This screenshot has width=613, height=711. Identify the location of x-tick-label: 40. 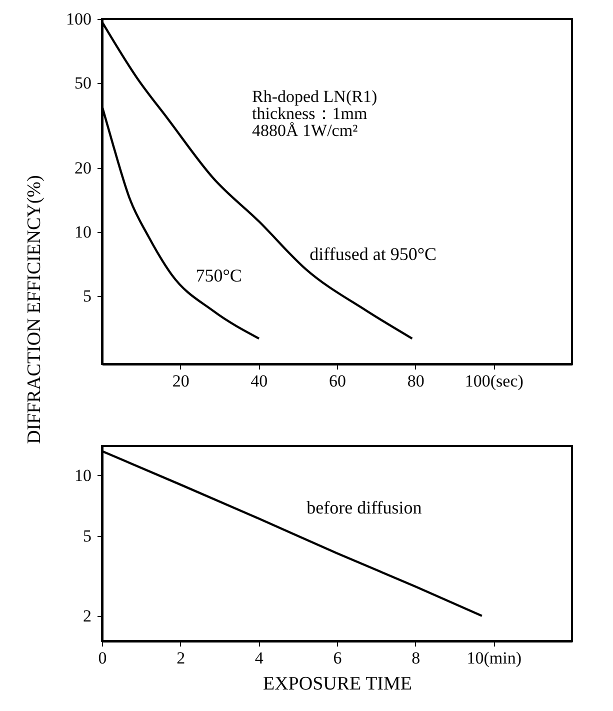
(259, 381).